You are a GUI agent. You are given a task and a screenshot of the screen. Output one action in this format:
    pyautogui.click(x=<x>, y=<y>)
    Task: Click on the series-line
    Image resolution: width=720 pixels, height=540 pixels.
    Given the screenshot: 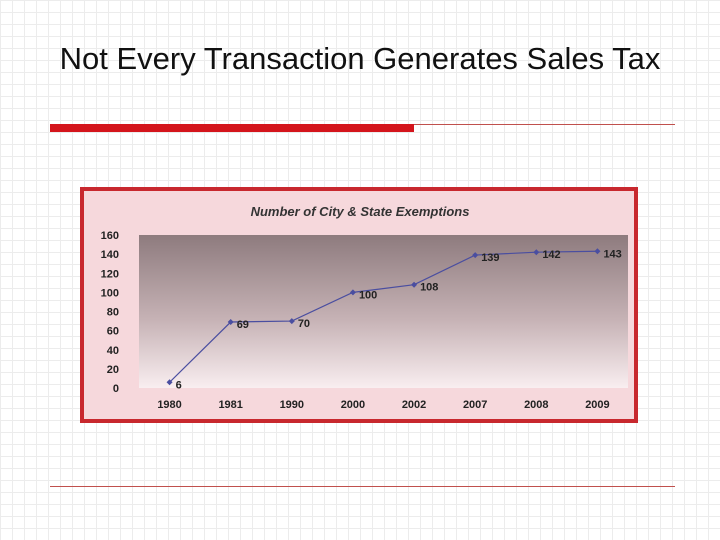 What is the action you would take?
    pyautogui.click(x=383, y=316)
    